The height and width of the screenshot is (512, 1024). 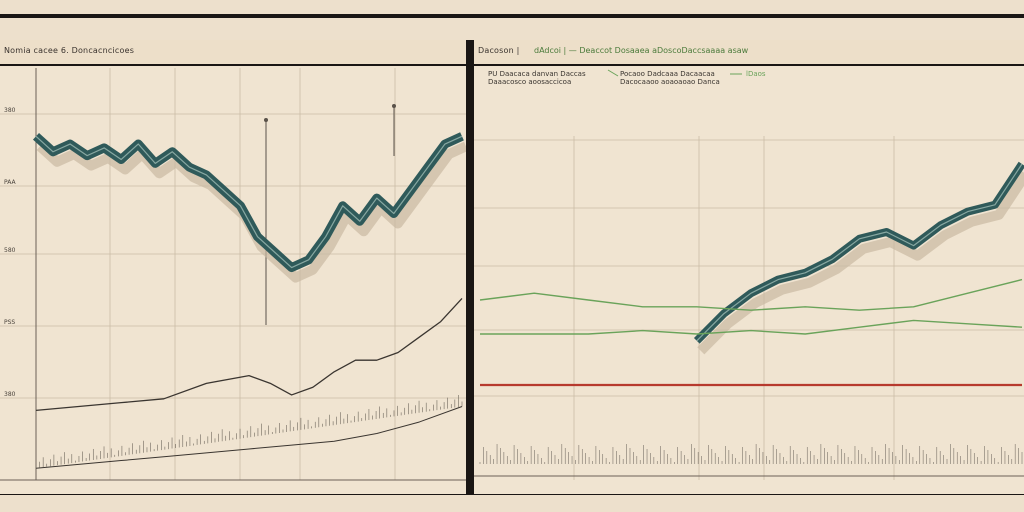 I want to click on legend-swatch, so click(x=613, y=73).